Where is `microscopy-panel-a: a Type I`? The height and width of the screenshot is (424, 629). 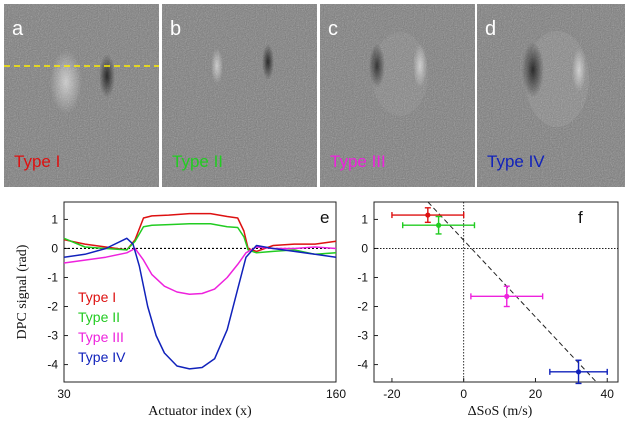 microscopy-panel-a: a Type I is located at coordinates (81, 95).